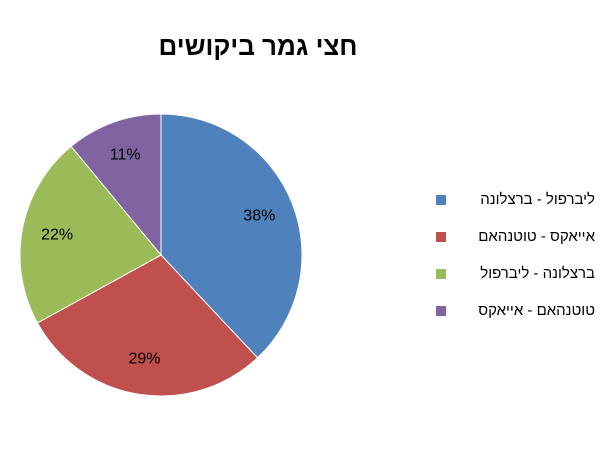 This screenshot has height=450, width=600. What do you see at coordinates (536, 236) in the screenshot?
I see `legend-label: אייאקס - טוטנהאם` at bounding box center [536, 236].